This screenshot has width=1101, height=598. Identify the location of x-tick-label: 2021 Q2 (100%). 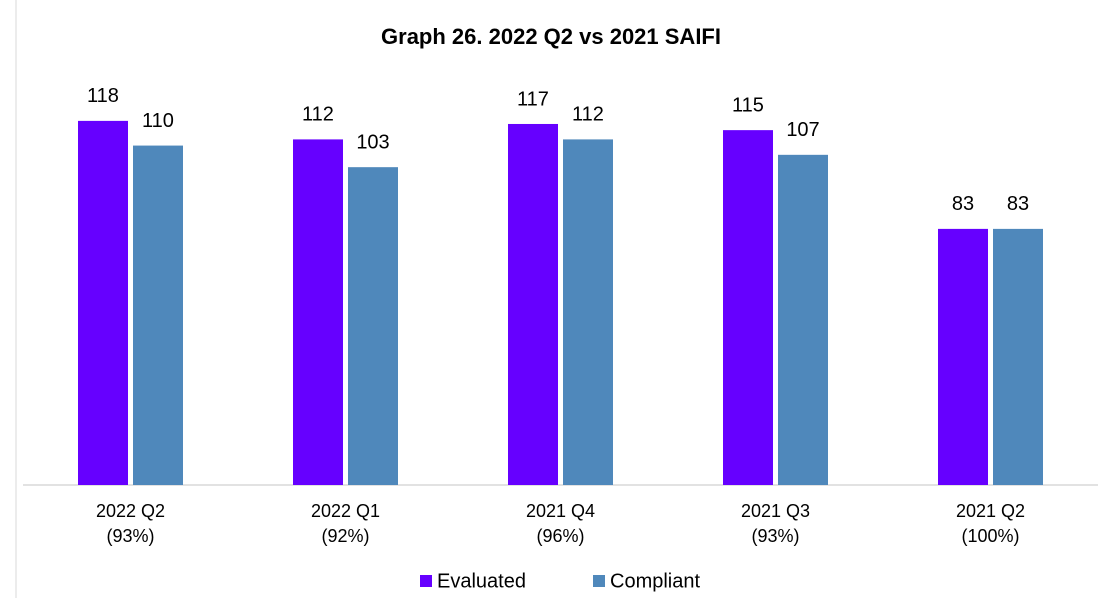
(990, 523).